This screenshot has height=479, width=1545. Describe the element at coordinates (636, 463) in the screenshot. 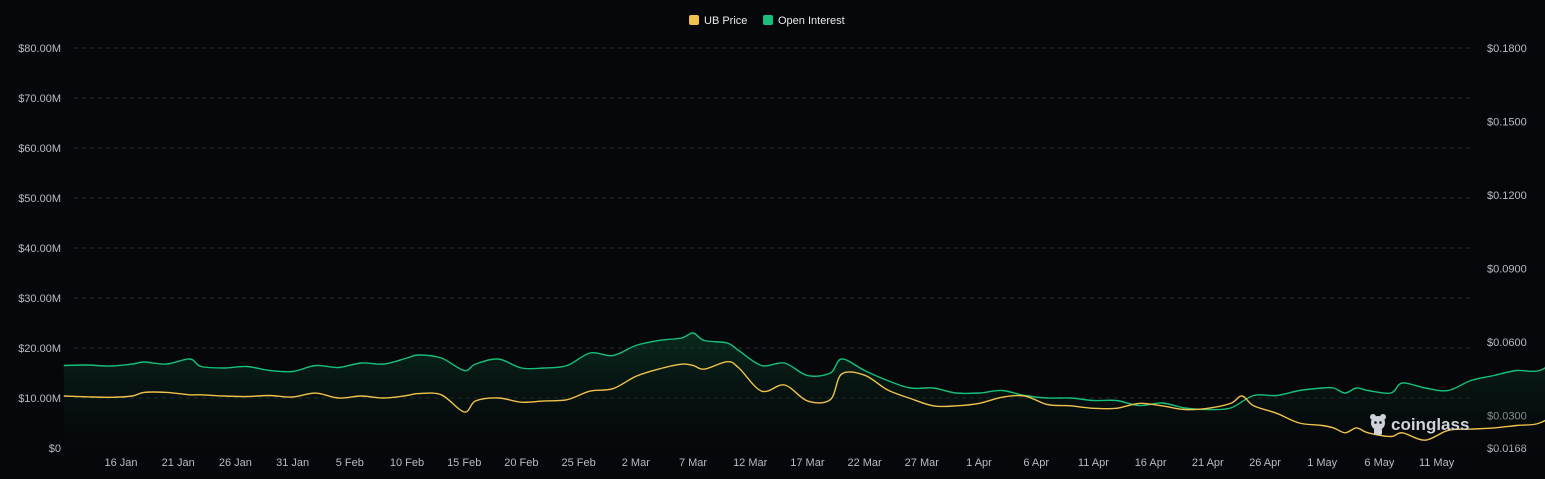

I see `x-tick-label: 2 Mar` at that location.